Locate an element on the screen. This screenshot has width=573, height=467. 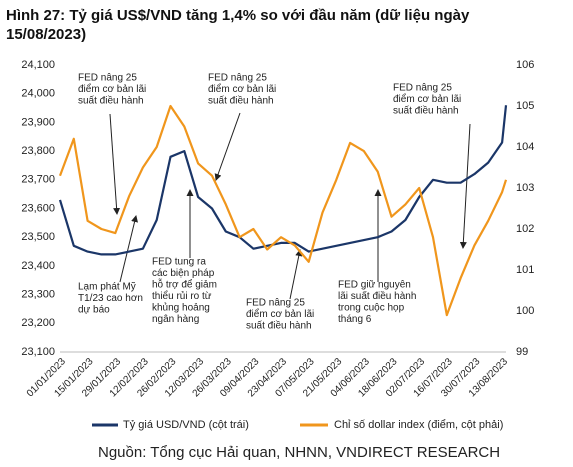
annotation: khủng hoảng is located at coordinates (181, 308).